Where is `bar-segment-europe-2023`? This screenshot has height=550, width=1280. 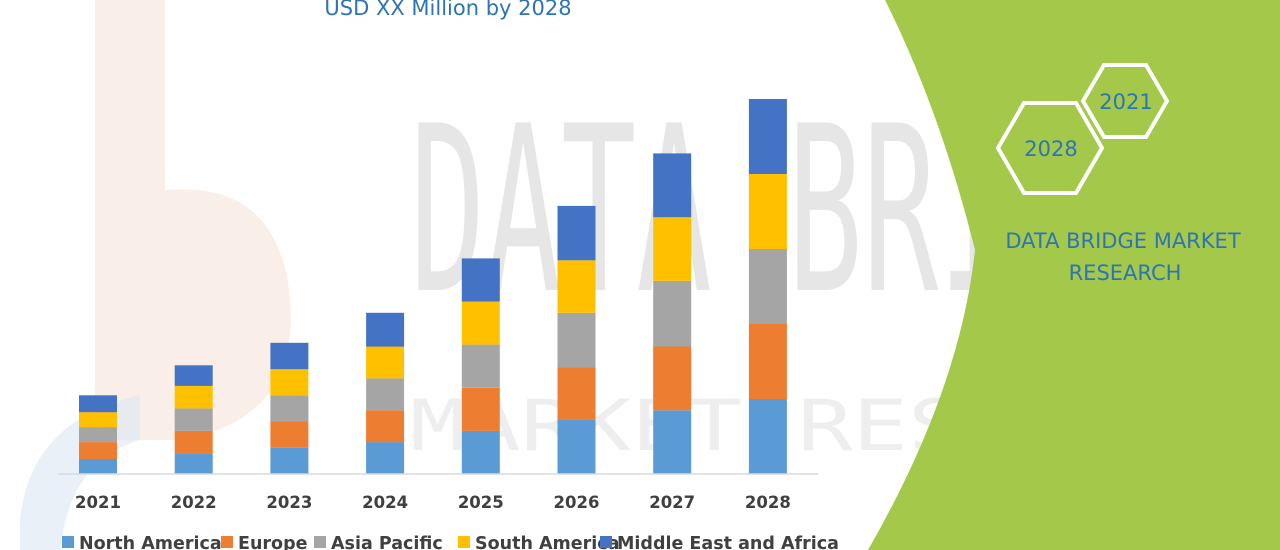
bar-segment-europe-2023 is located at coordinates (289, 434).